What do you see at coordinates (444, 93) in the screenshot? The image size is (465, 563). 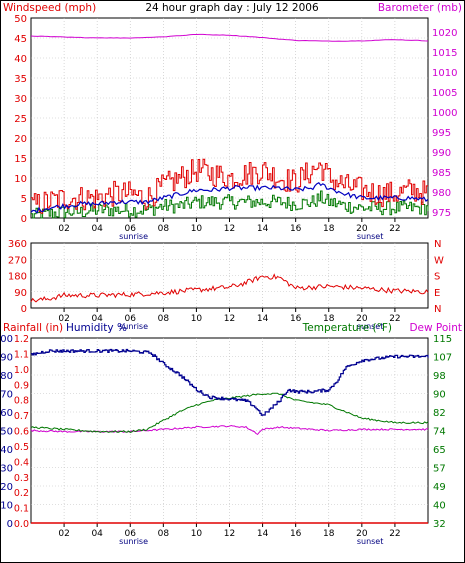 I see `barometer-tick-label: 1005` at bounding box center [444, 93].